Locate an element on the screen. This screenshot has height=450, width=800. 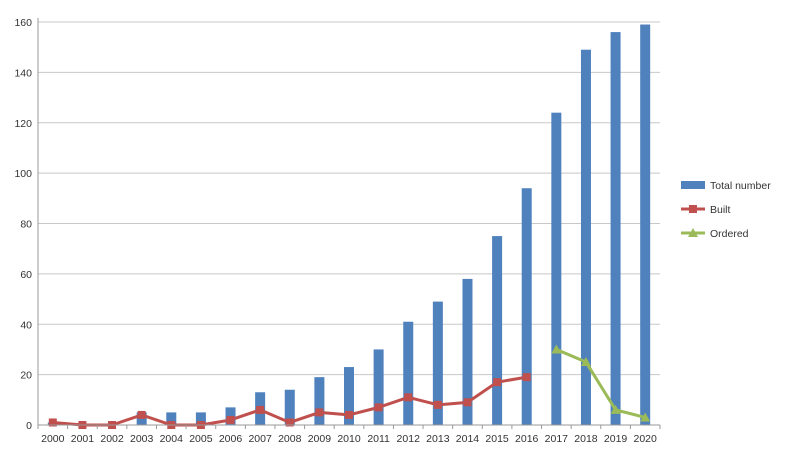
x-tick-label: 2020 is located at coordinates (646, 439).